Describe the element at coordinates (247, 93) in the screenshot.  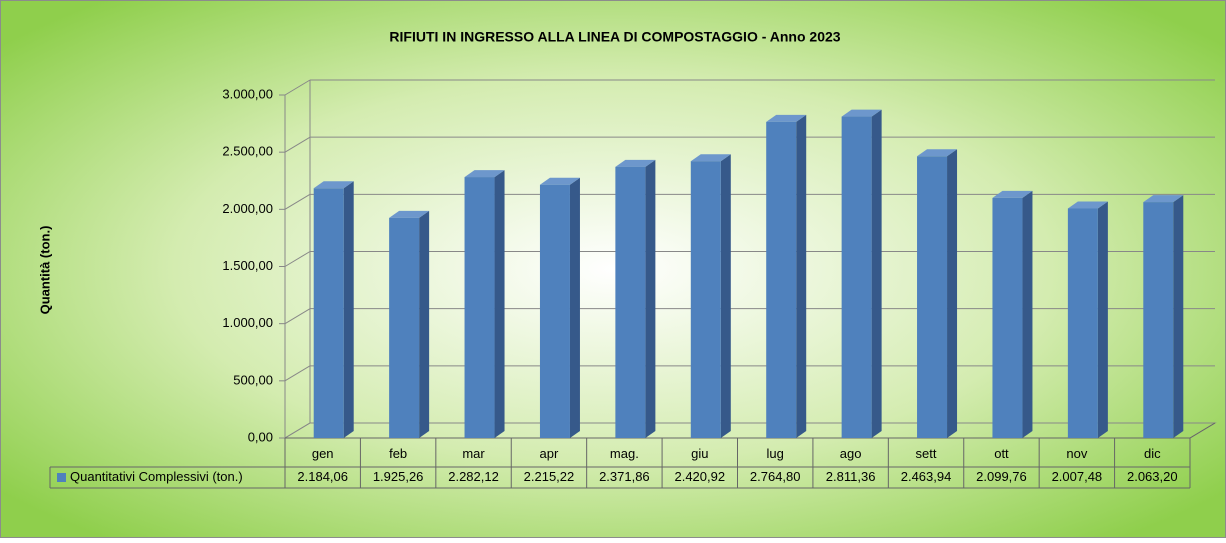
I see `y-tick-label: 3.000,00` at that location.